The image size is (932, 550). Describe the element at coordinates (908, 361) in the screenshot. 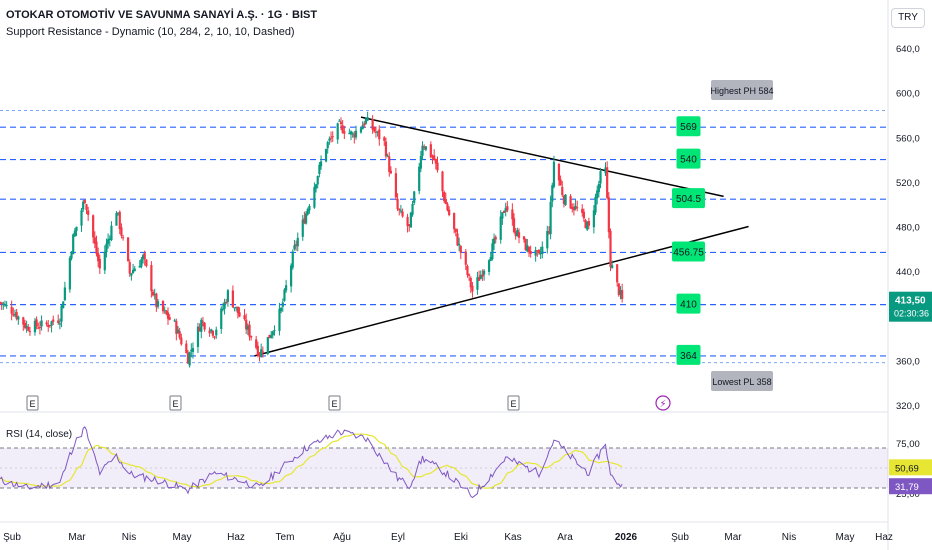

I see `price-tick-label: 360,0` at that location.